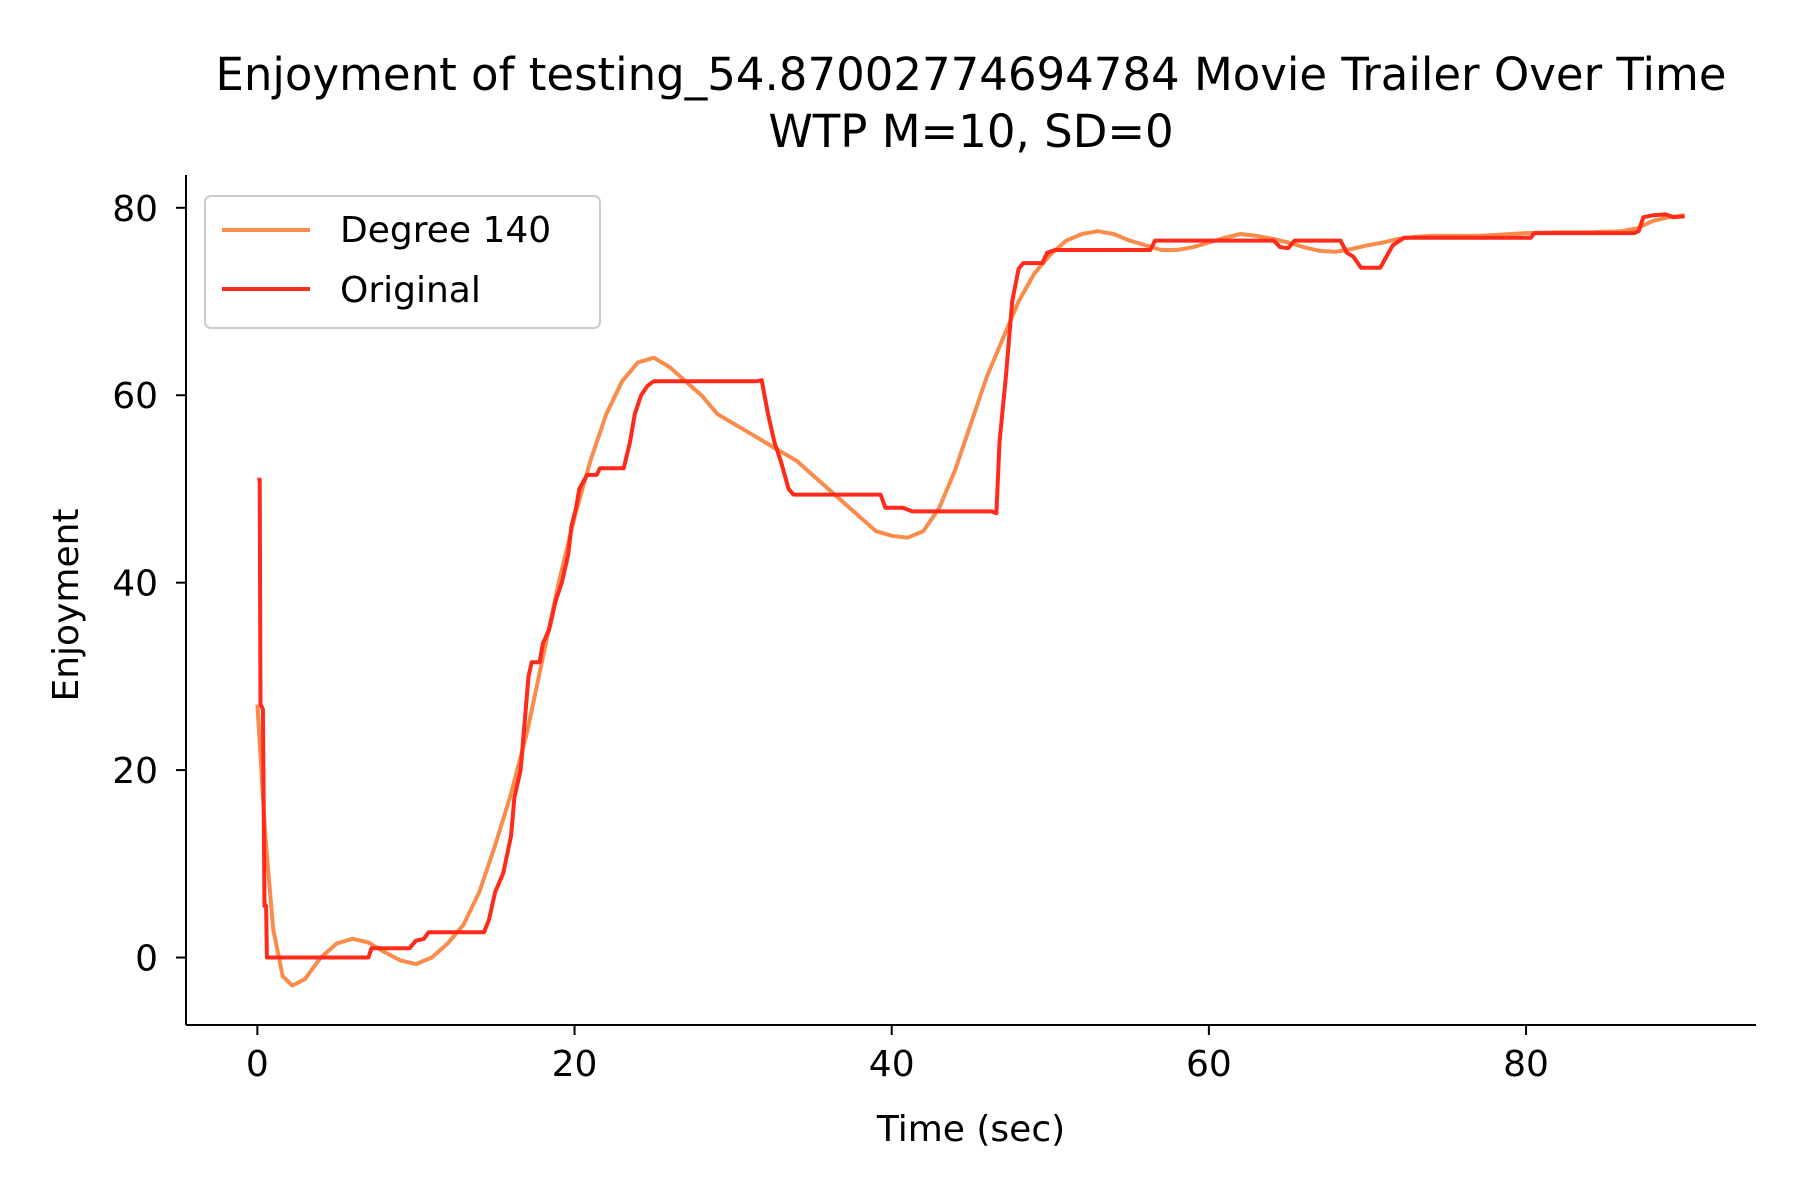 The image size is (1800, 1200). I want to click on x-tick-label: 0, so click(257, 1064).